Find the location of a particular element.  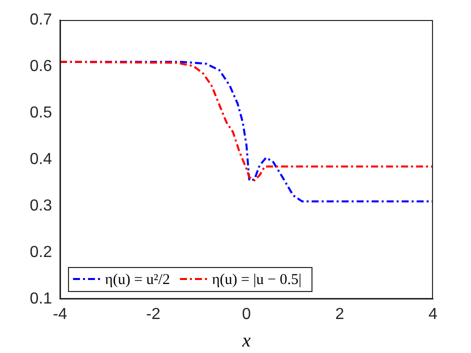

legend-label: η(u) = |u − 0.5| is located at coordinates (257, 280).